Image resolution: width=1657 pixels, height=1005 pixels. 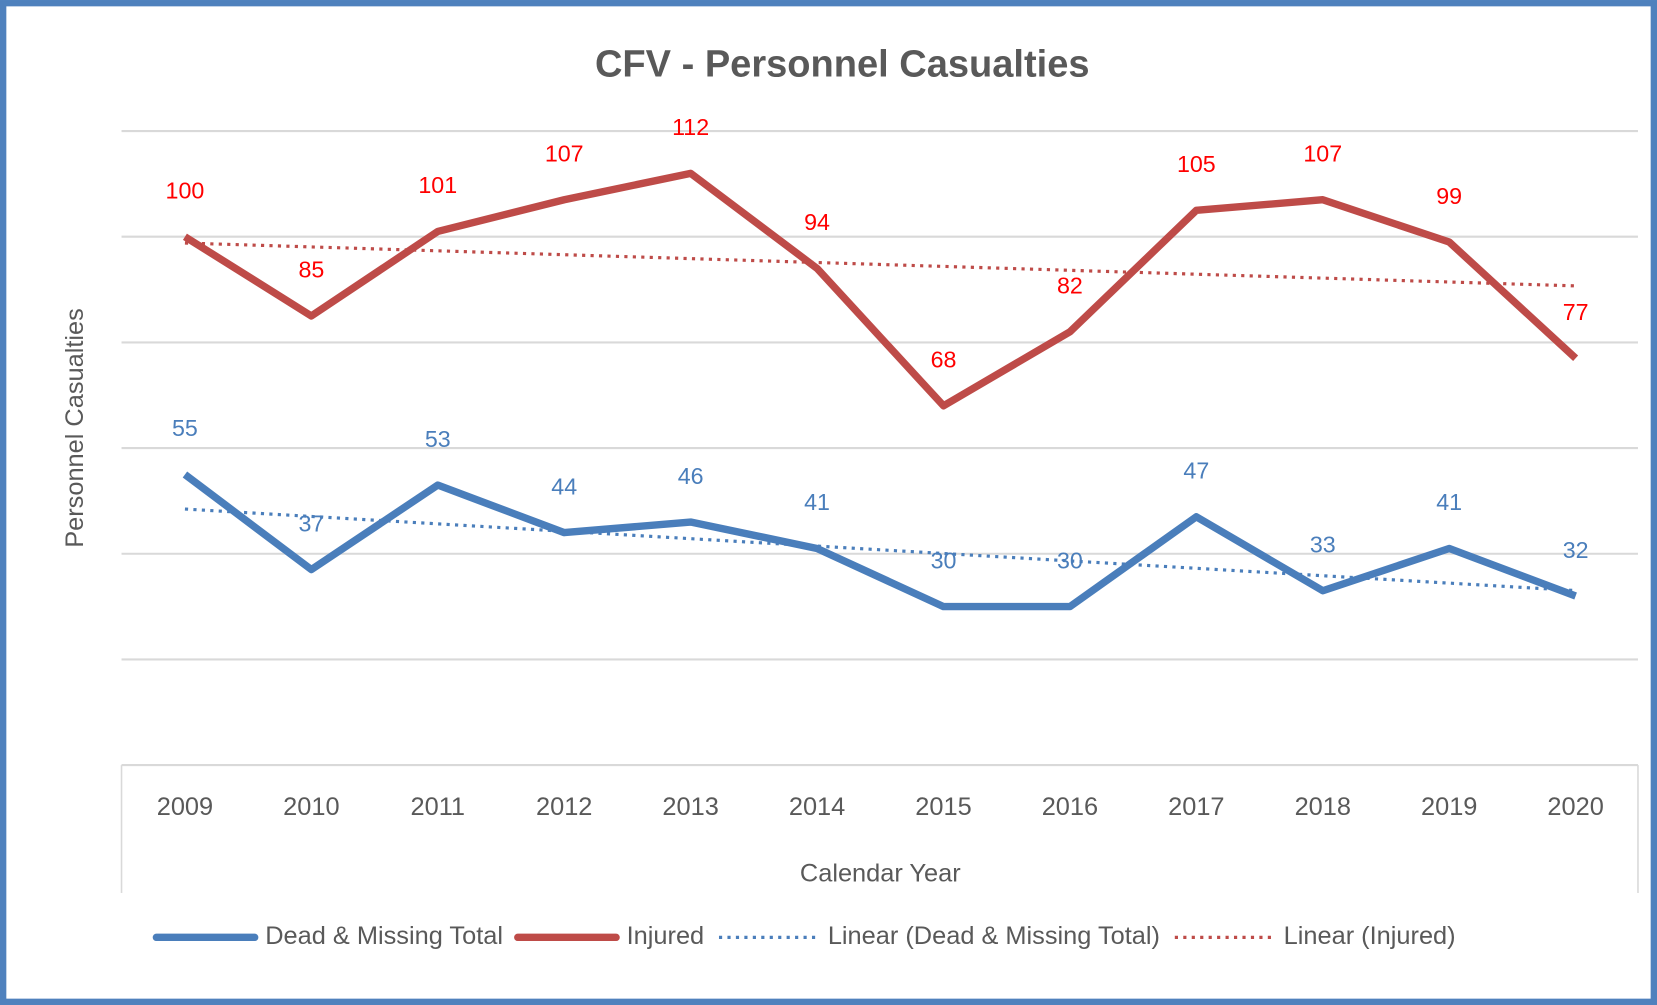 I want to click on x-tick-label: 2013, so click(x=690, y=807).